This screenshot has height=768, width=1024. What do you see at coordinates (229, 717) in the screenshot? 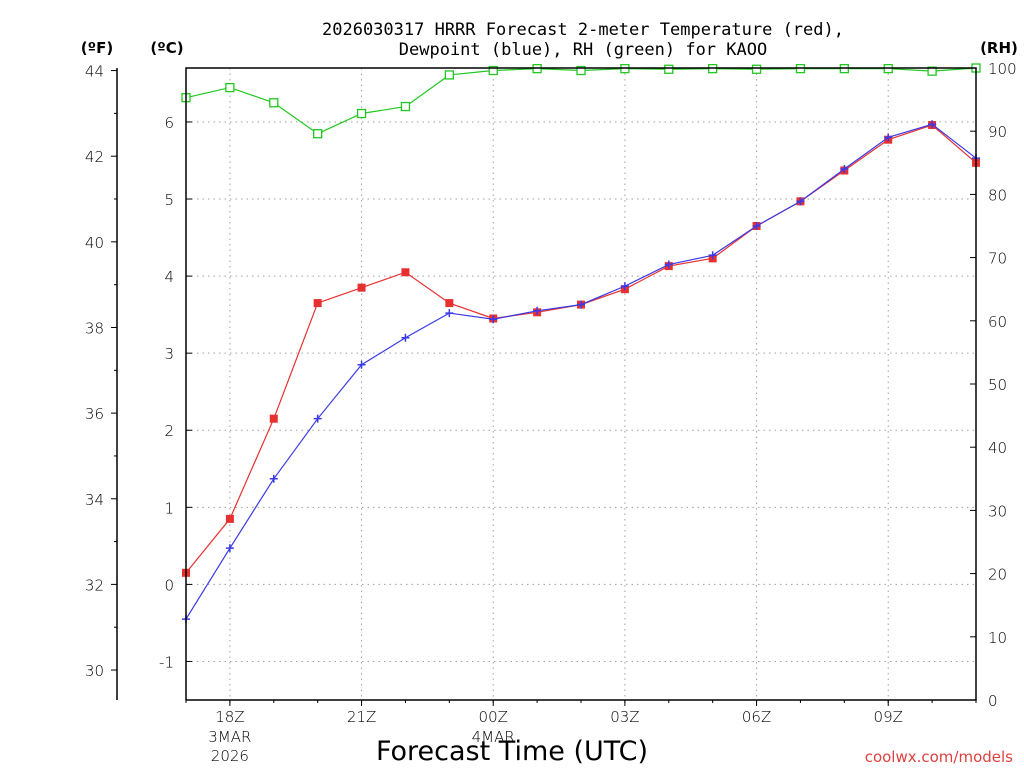
I see `x-tick-label: 18Z` at bounding box center [229, 717].